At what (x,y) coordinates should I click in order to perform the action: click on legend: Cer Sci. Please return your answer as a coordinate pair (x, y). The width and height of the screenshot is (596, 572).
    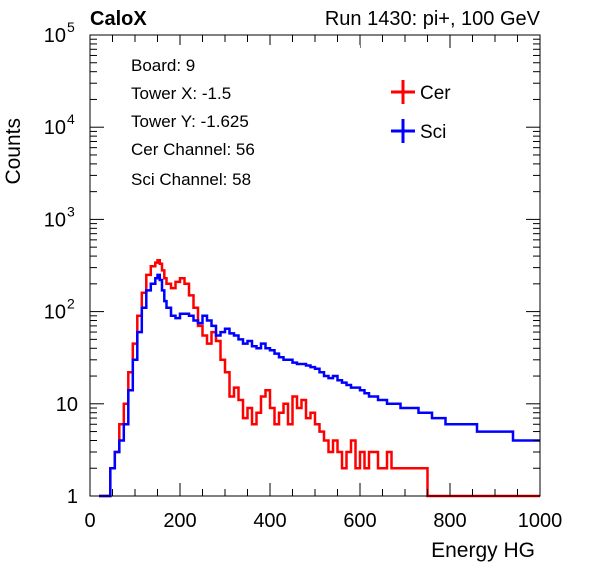
    Looking at the image, I should click on (421, 111).